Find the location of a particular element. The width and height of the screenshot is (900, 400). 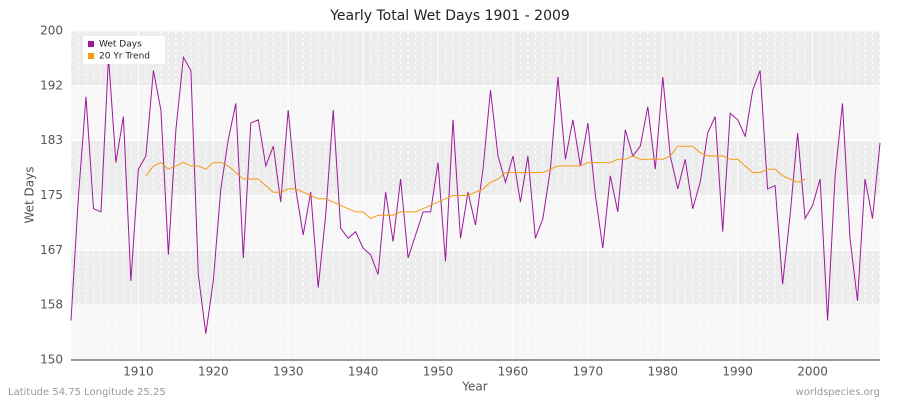

legend-label: Wet Days is located at coordinates (120, 45).